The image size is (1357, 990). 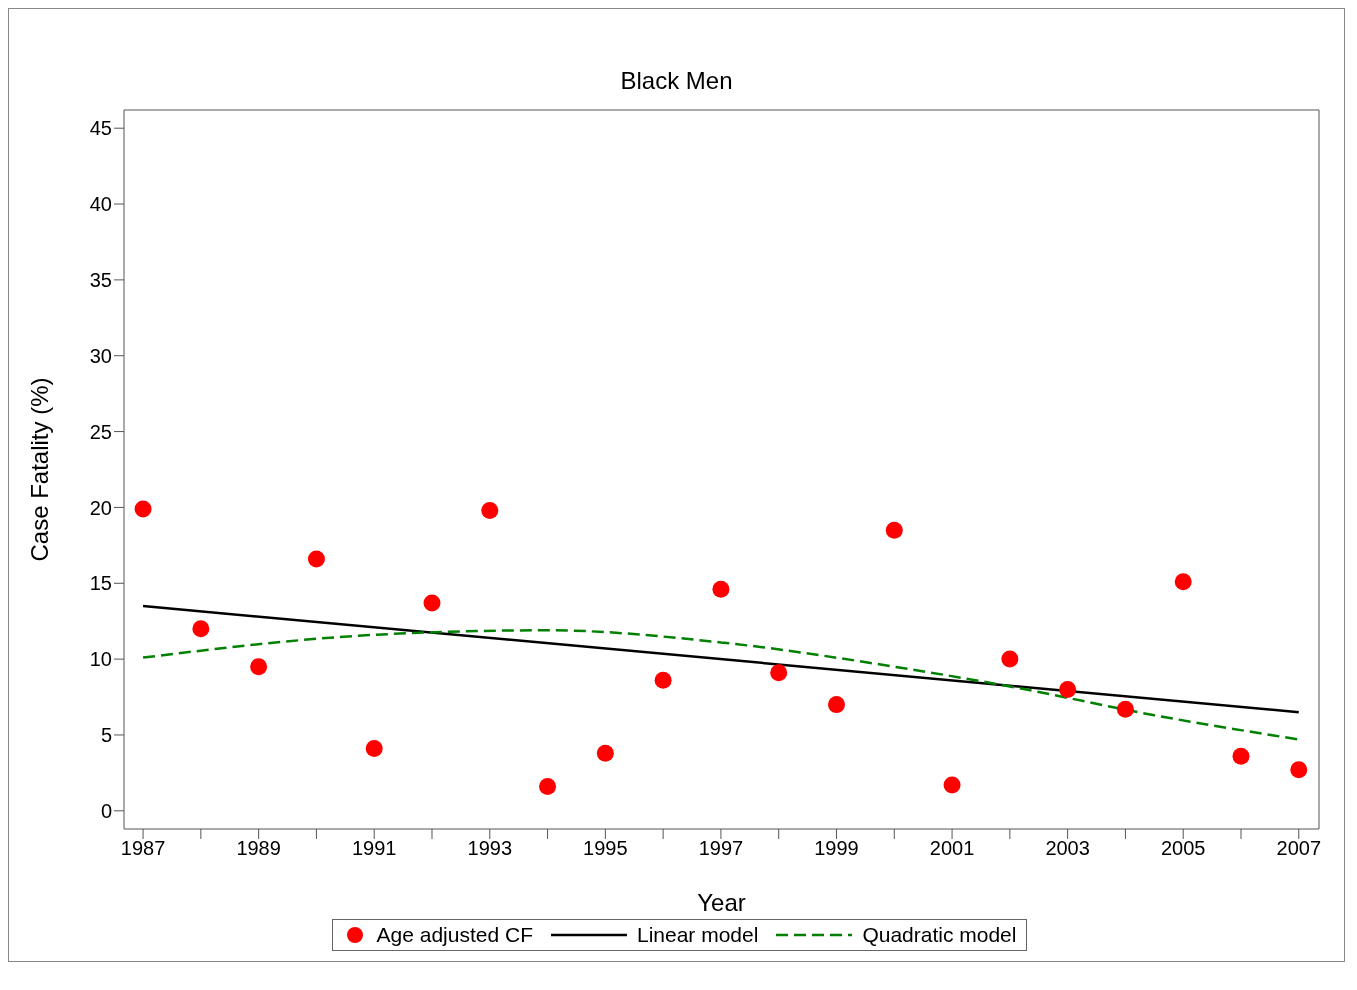 I want to click on legend-label: Linear model, so click(x=697, y=935).